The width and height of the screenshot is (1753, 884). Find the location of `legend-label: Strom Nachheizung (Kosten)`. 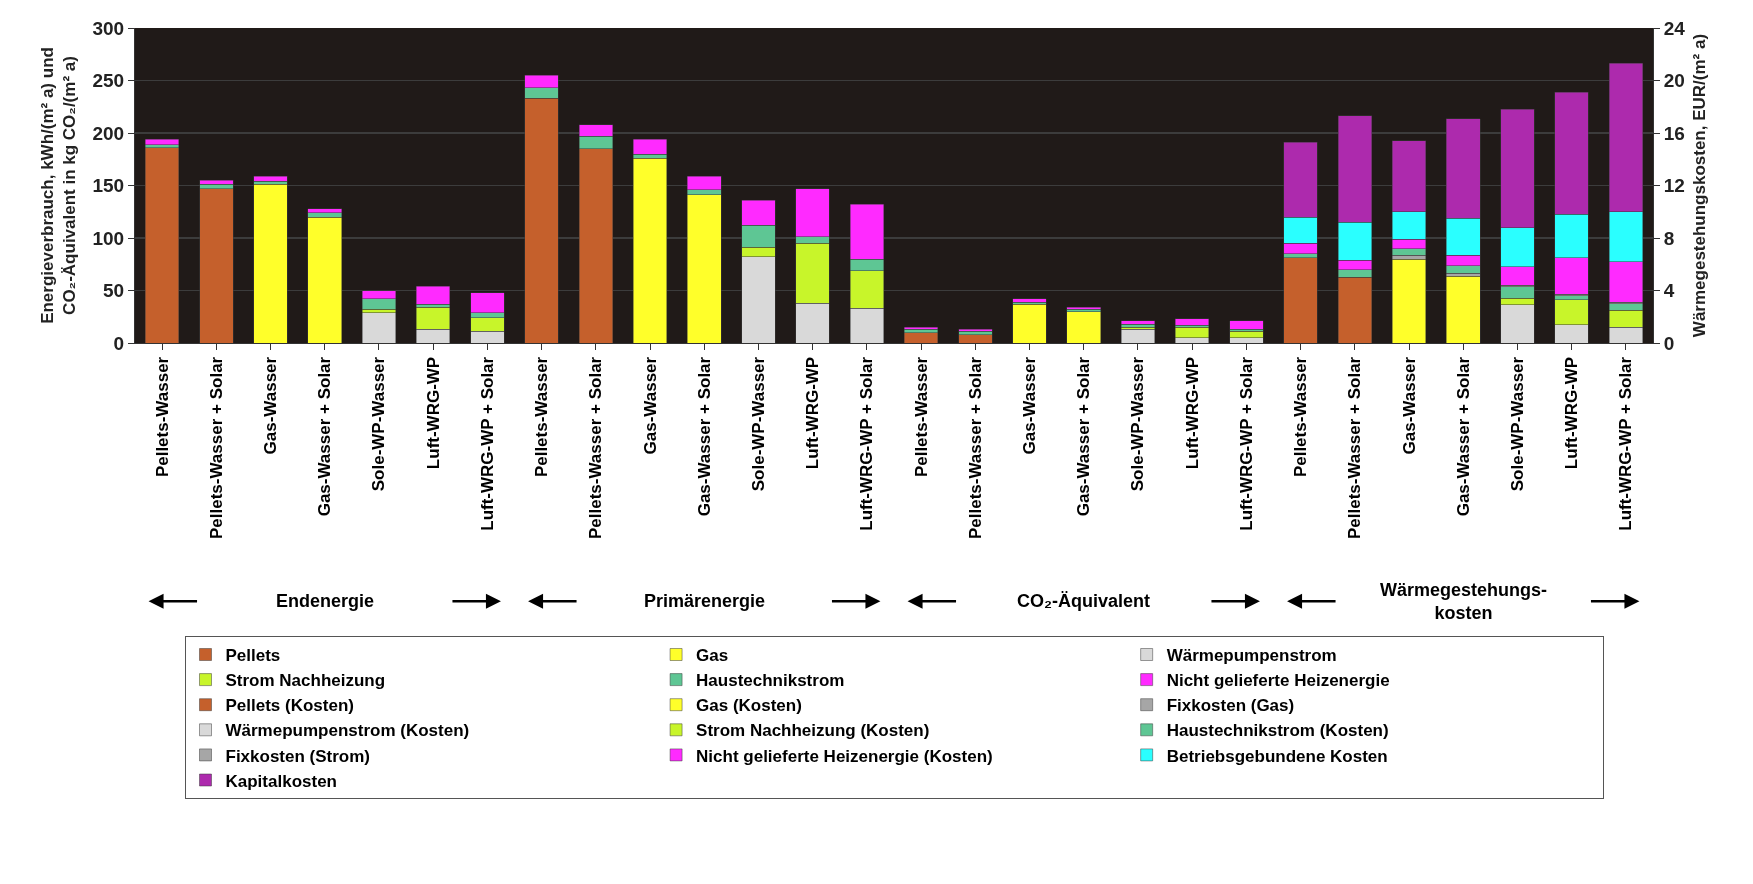

legend-label: Strom Nachheizung (Kosten) is located at coordinates (813, 731).